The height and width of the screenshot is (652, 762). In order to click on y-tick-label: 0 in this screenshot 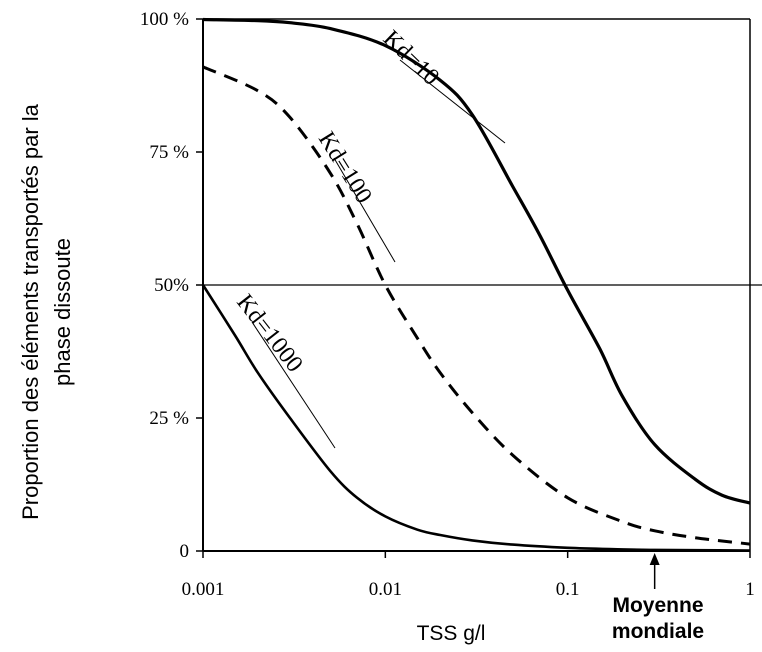, I will do `click(185, 551)`.